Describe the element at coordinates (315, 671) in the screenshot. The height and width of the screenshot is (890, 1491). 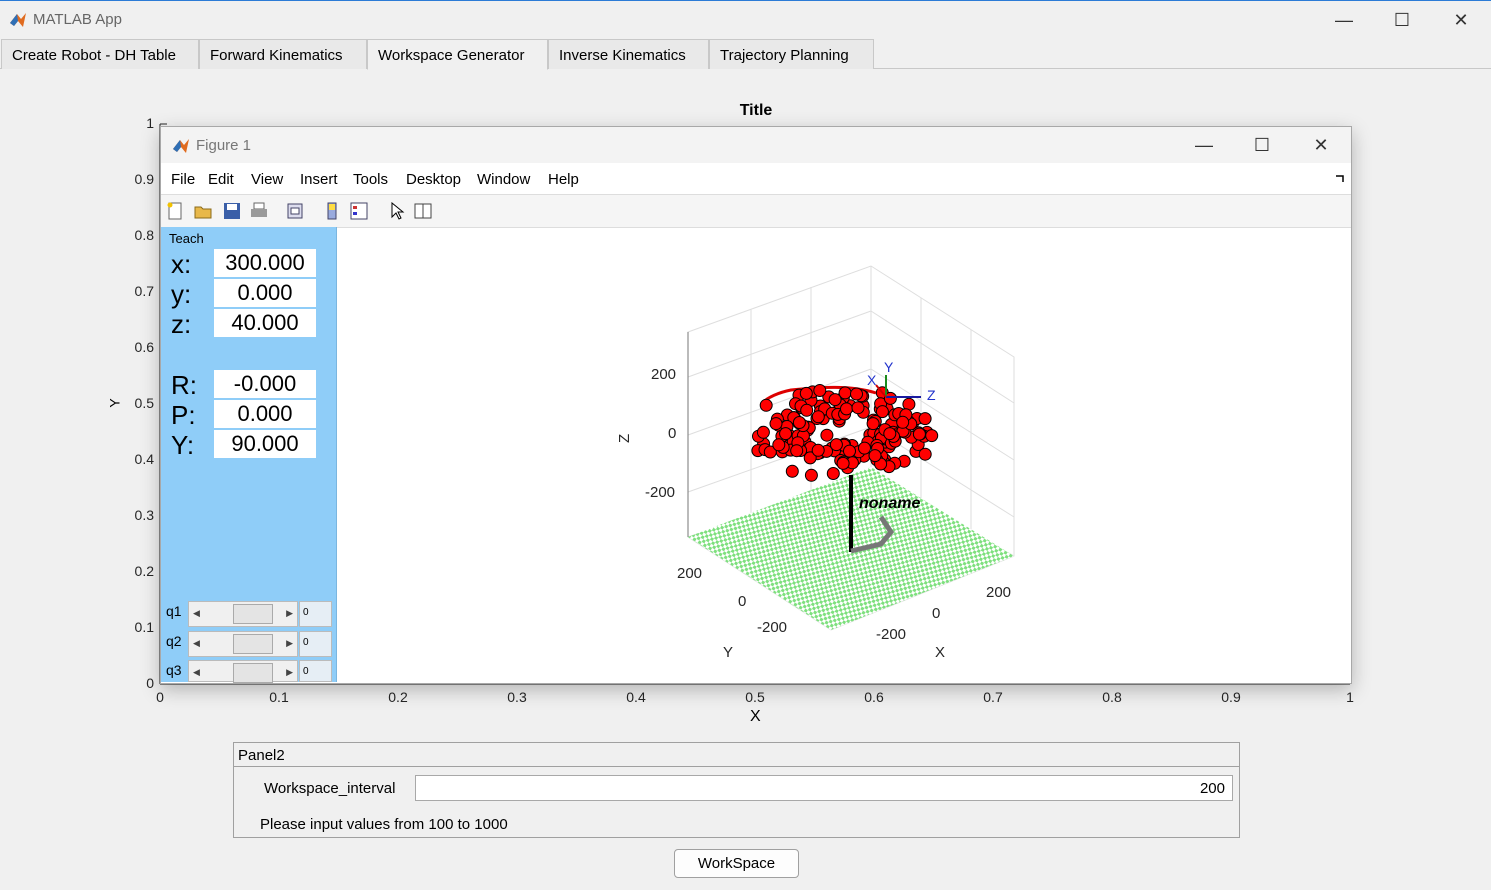
I see `q3-value: 0` at that location.